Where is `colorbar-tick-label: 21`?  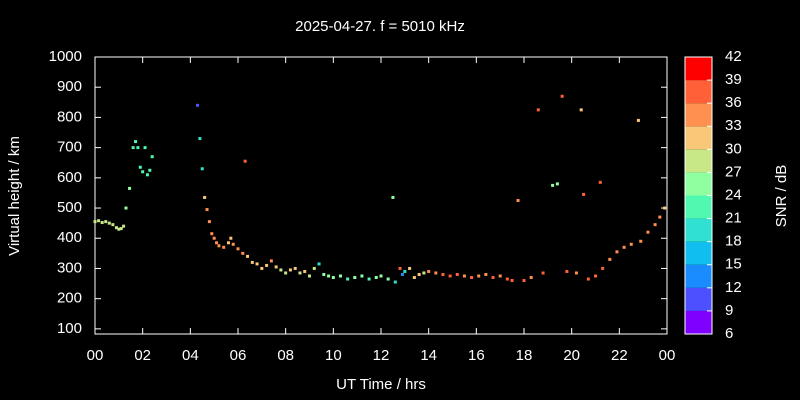 colorbar-tick-label: 21 is located at coordinates (733, 218).